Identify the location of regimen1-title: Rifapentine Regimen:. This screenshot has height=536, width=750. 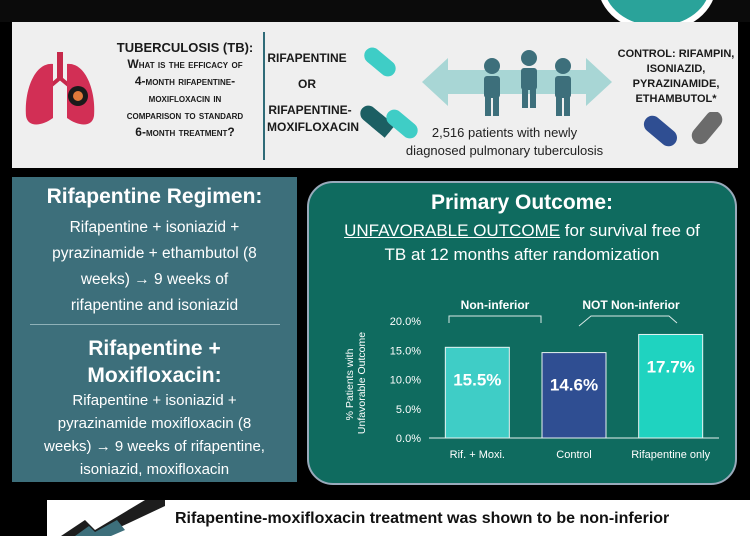
(154, 196).